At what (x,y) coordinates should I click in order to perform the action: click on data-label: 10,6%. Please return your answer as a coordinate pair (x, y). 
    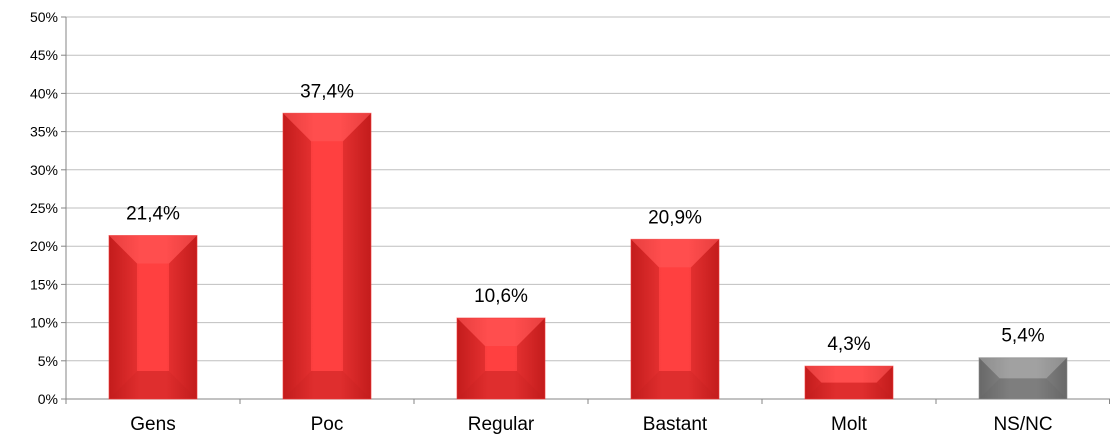
    Looking at the image, I should click on (501, 296).